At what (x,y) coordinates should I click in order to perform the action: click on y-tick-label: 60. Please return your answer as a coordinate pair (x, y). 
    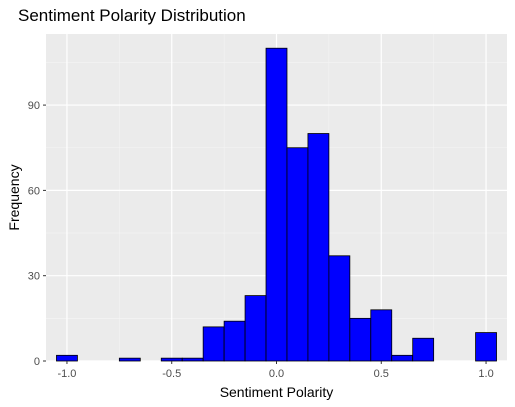
    Looking at the image, I should click on (34, 191).